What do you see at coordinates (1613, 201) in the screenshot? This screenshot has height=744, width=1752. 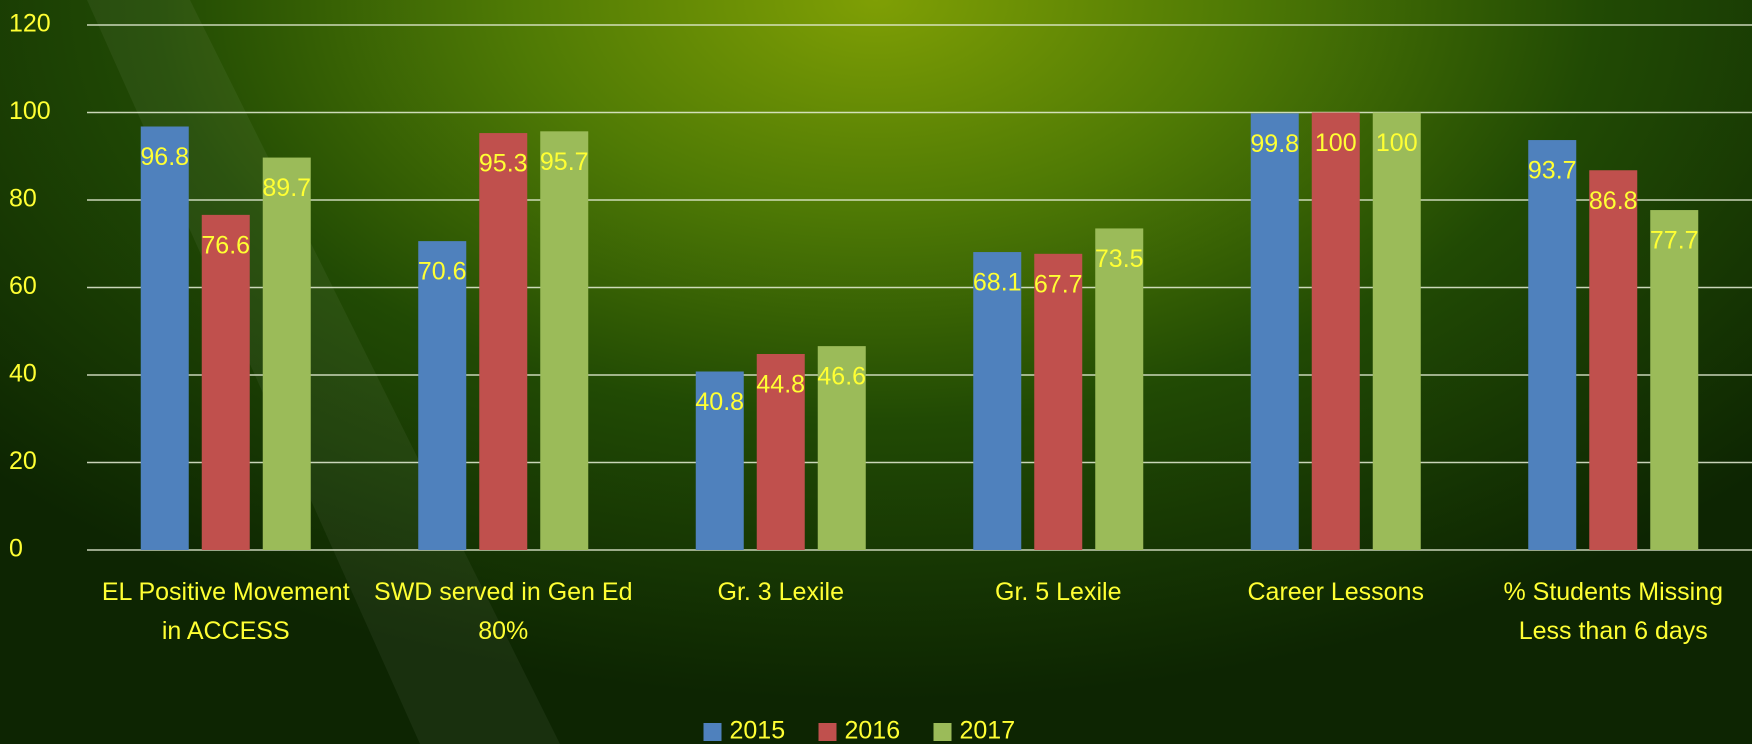 I see `data-label: 86.8` at bounding box center [1613, 201].